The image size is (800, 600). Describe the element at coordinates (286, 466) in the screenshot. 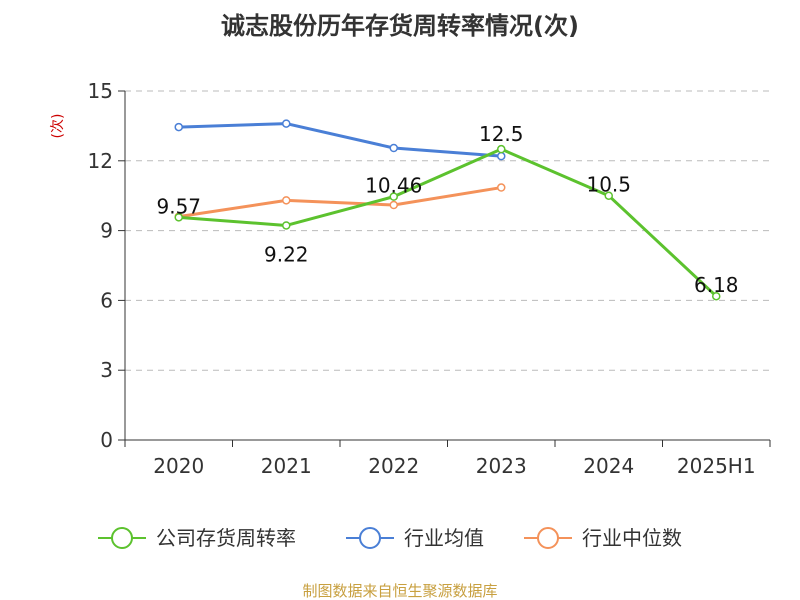

I see `x-tick-label: 2021` at that location.